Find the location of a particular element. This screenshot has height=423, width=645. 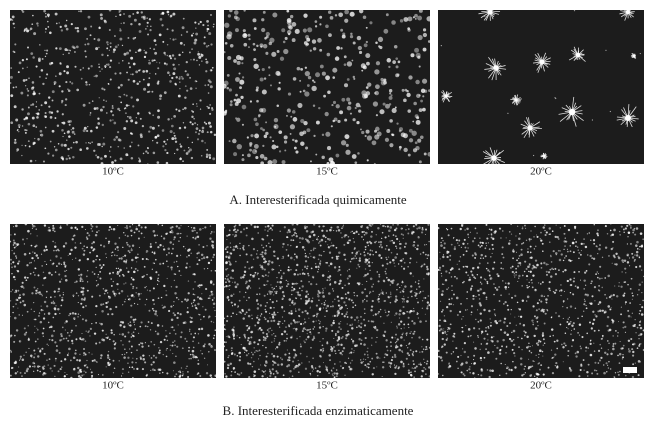

panel-caption: A. Interesterificada quimicamente is located at coordinates (317, 199).